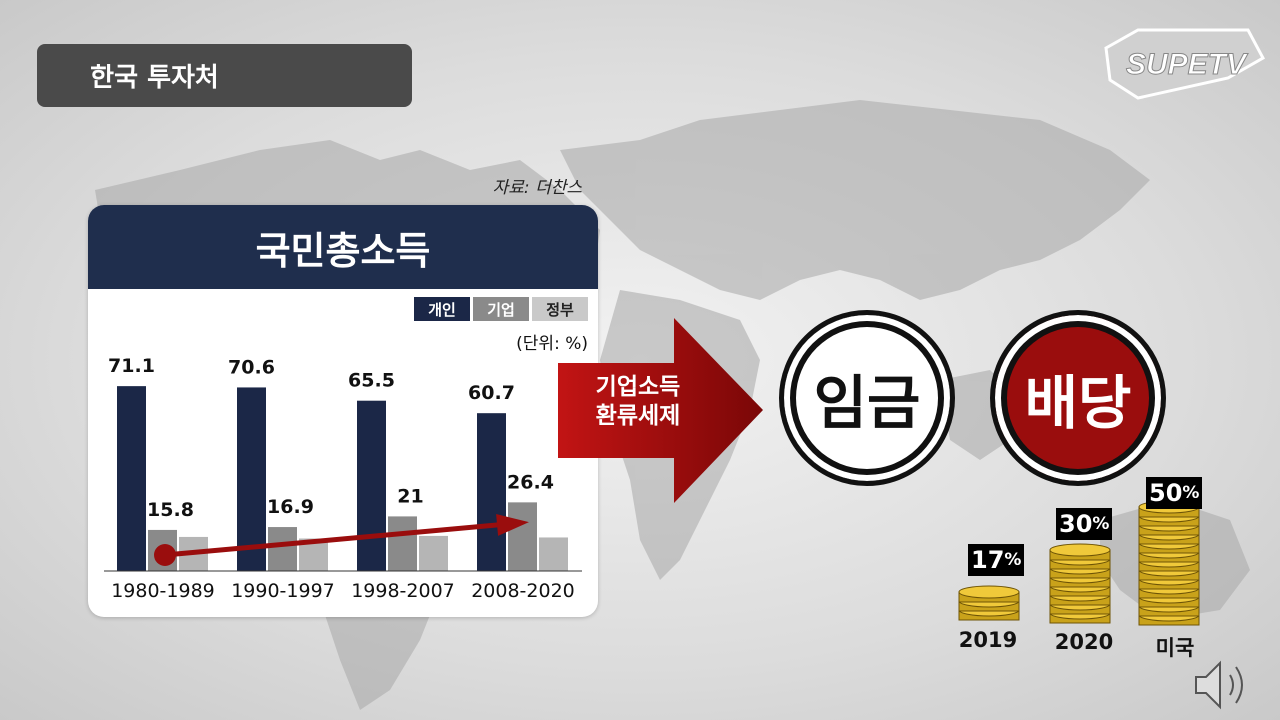 Image resolution: width=1280 pixels, height=720 pixels. What do you see at coordinates (1166, 493) in the screenshot?
I see `pct-value-us: 50` at bounding box center [1166, 493].